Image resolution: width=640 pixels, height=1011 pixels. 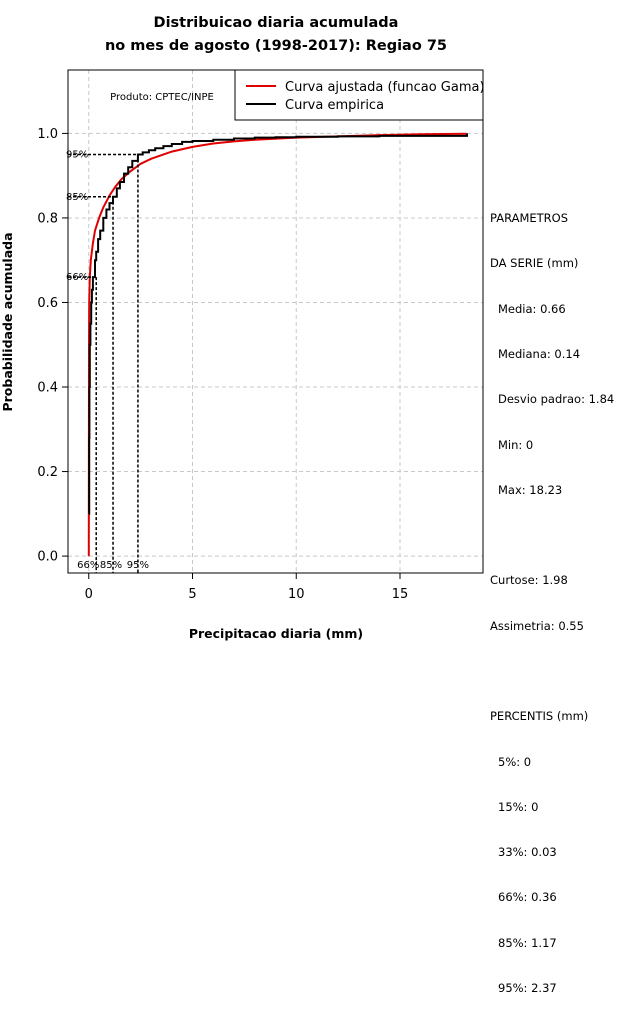 What do you see at coordinates (537, 625) in the screenshot?
I see `stat-assimetria: Assimetria: 0.55` at bounding box center [537, 625].